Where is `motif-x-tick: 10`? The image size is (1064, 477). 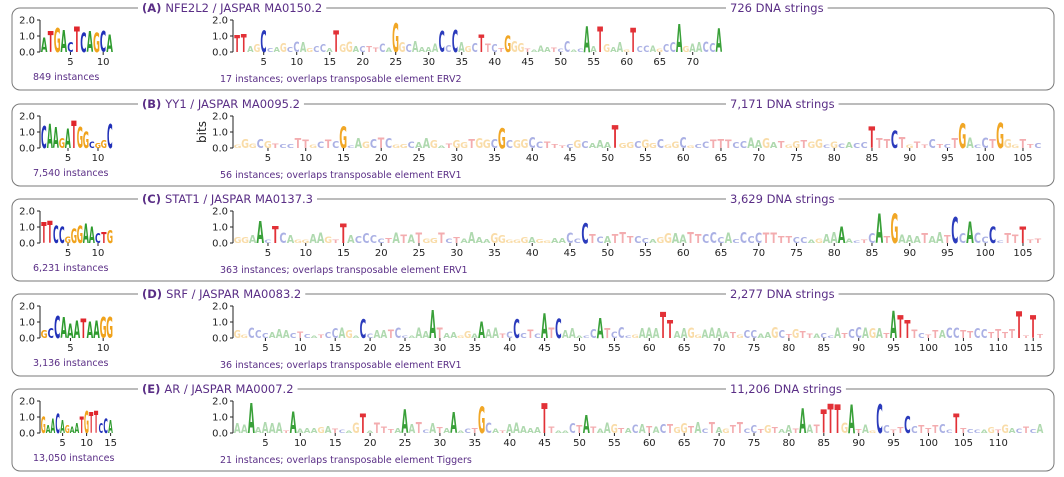
motif-x-tick: 10 is located at coordinates (103, 348).